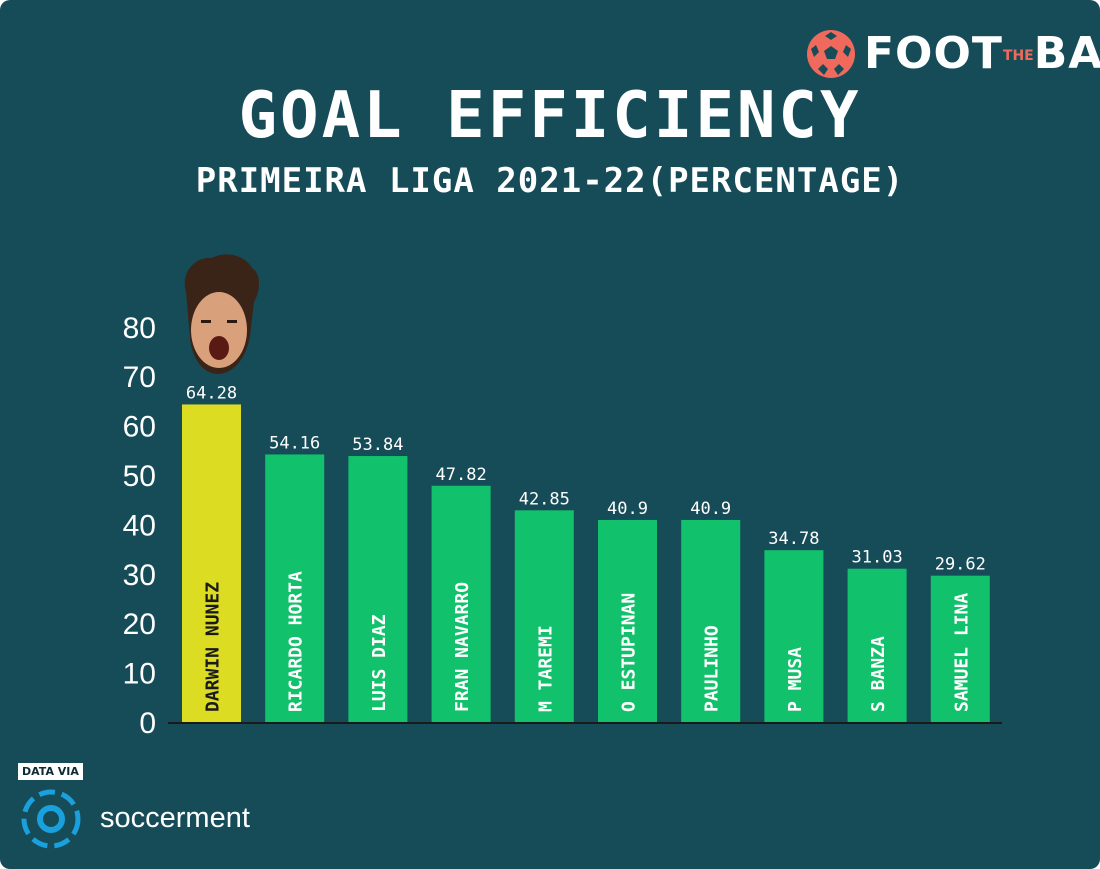 This screenshot has height=869, width=1100. I want to click on y-tick-label: 0, so click(147, 723).